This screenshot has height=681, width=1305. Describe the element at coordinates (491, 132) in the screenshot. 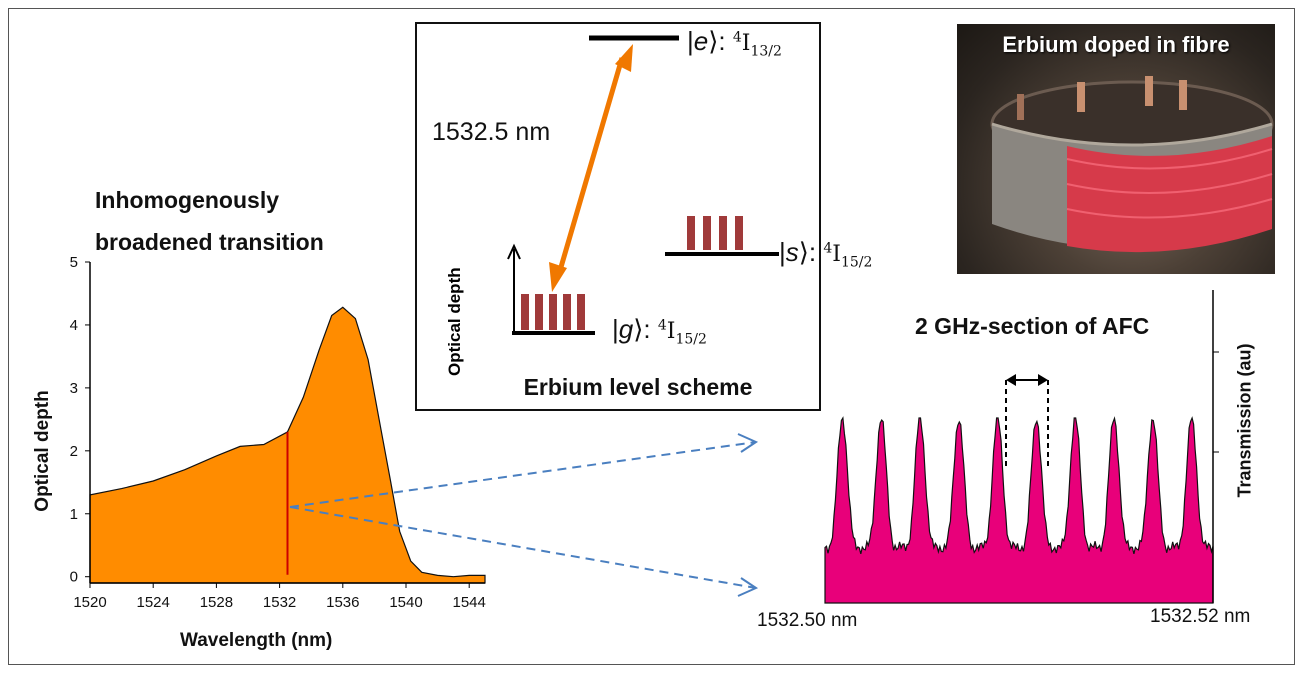

I see `transition-wavelength-label: 1532.5 nm` at that location.